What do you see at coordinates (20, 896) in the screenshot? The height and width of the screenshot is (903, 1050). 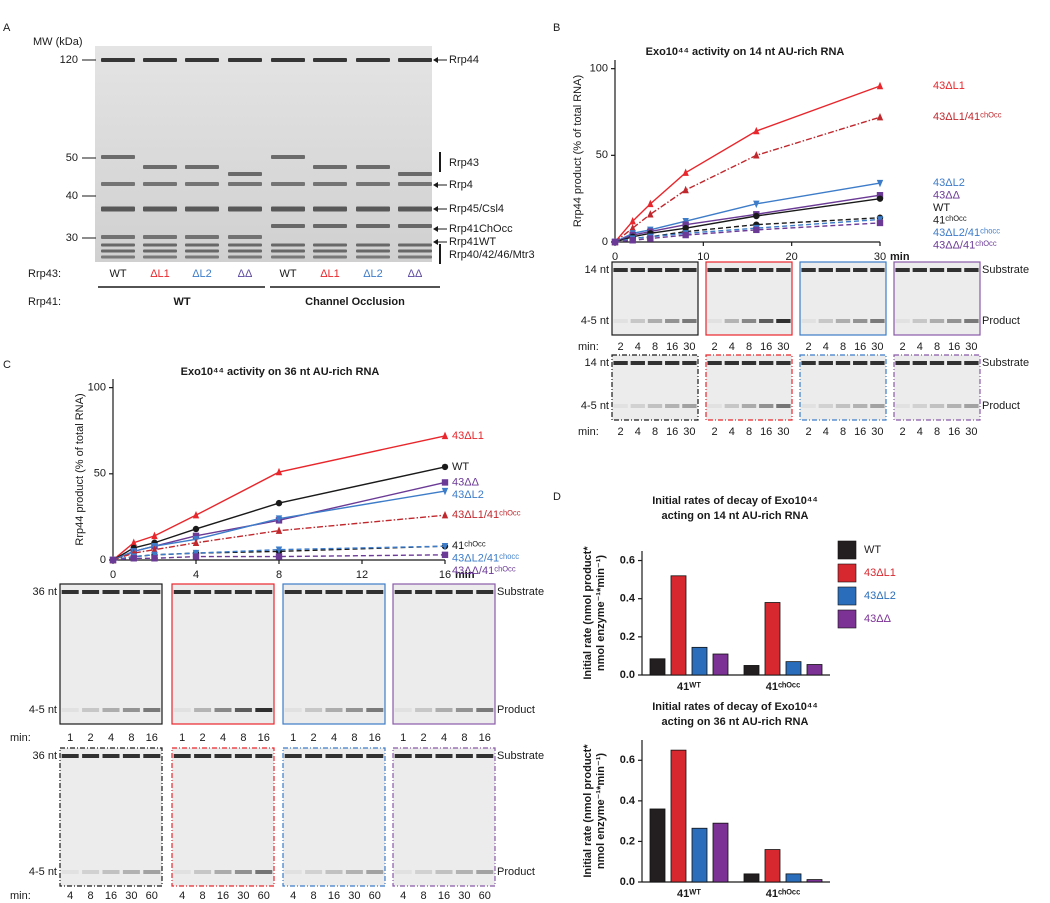 I see `min-label: min:` at bounding box center [20, 896].